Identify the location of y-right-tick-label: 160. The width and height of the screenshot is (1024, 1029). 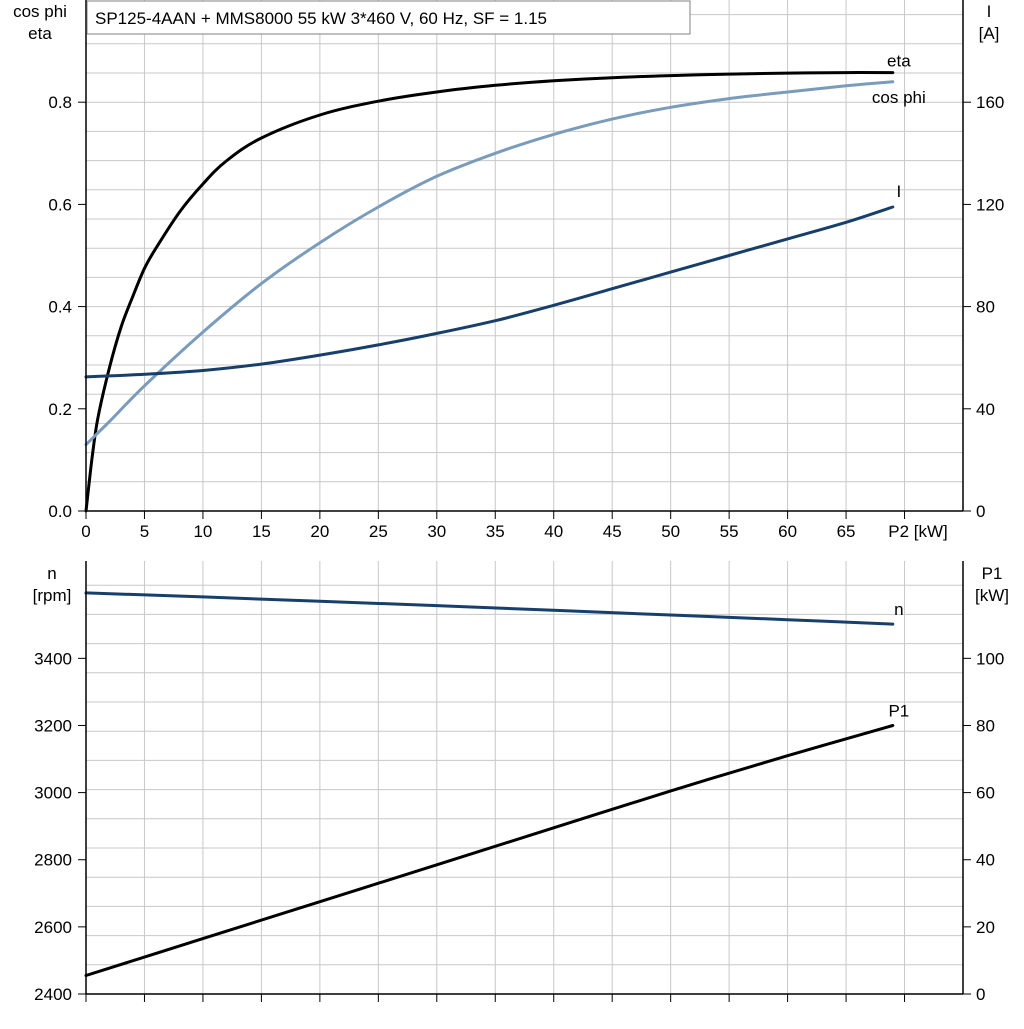
(990, 102).